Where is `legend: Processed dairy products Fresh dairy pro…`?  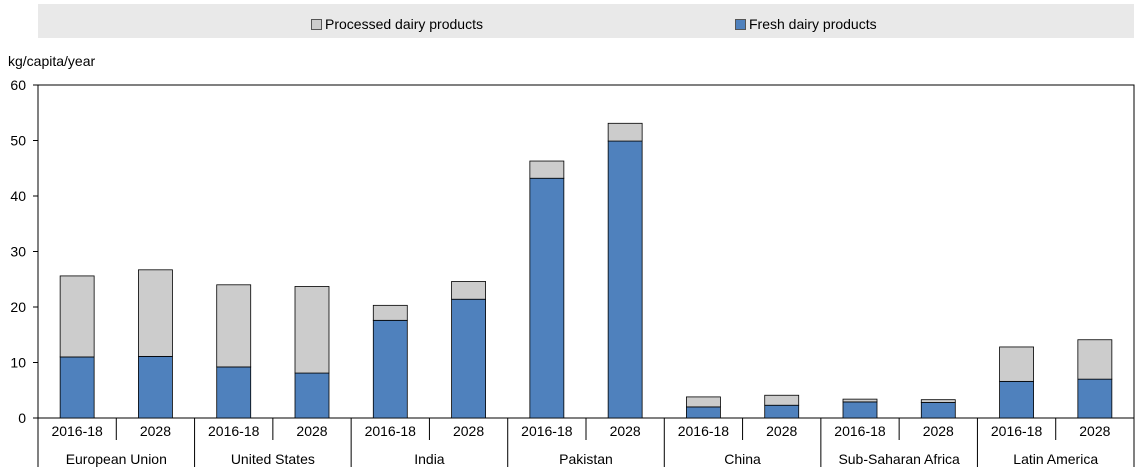 legend: Processed dairy products Fresh dairy pro… is located at coordinates (586, 21).